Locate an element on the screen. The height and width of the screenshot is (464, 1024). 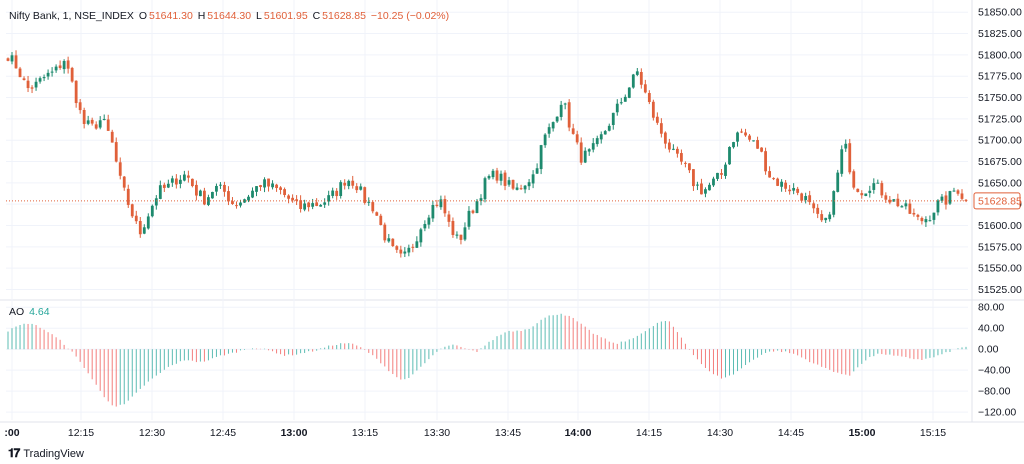
tradingview-brand: 𝟏𝟕 TradingView is located at coordinates (46, 453).